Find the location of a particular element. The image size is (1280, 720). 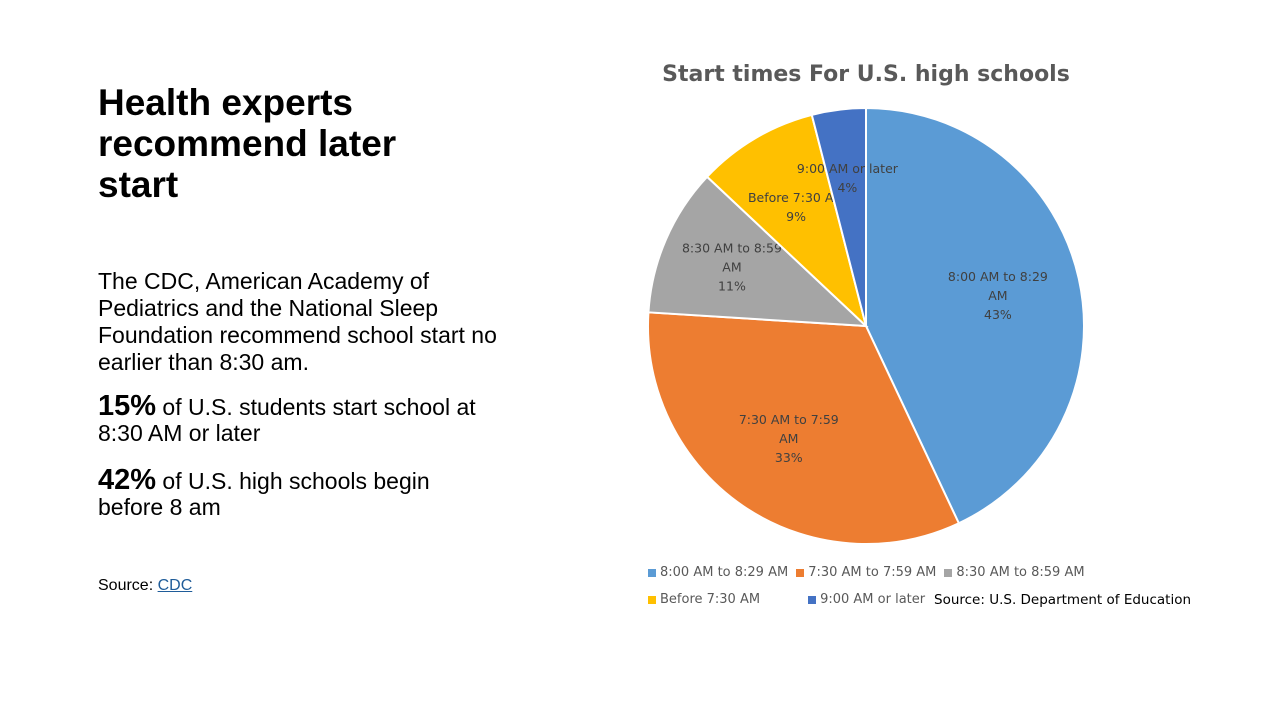

legend-item-3: Before 7:30 AM is located at coordinates (704, 599).